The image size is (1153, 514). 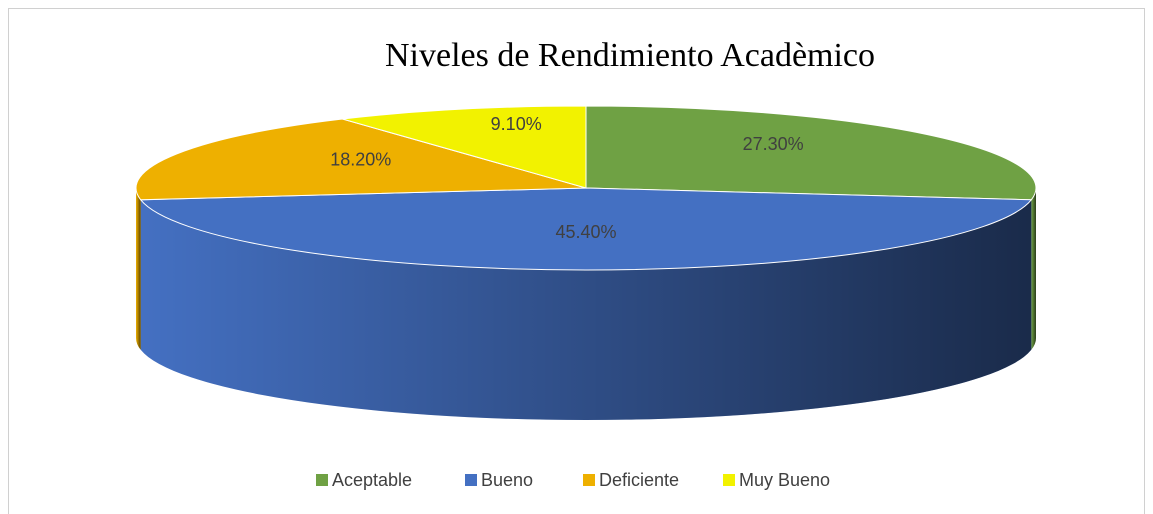 What do you see at coordinates (516, 124) in the screenshot?
I see `data-label: 9.10%` at bounding box center [516, 124].